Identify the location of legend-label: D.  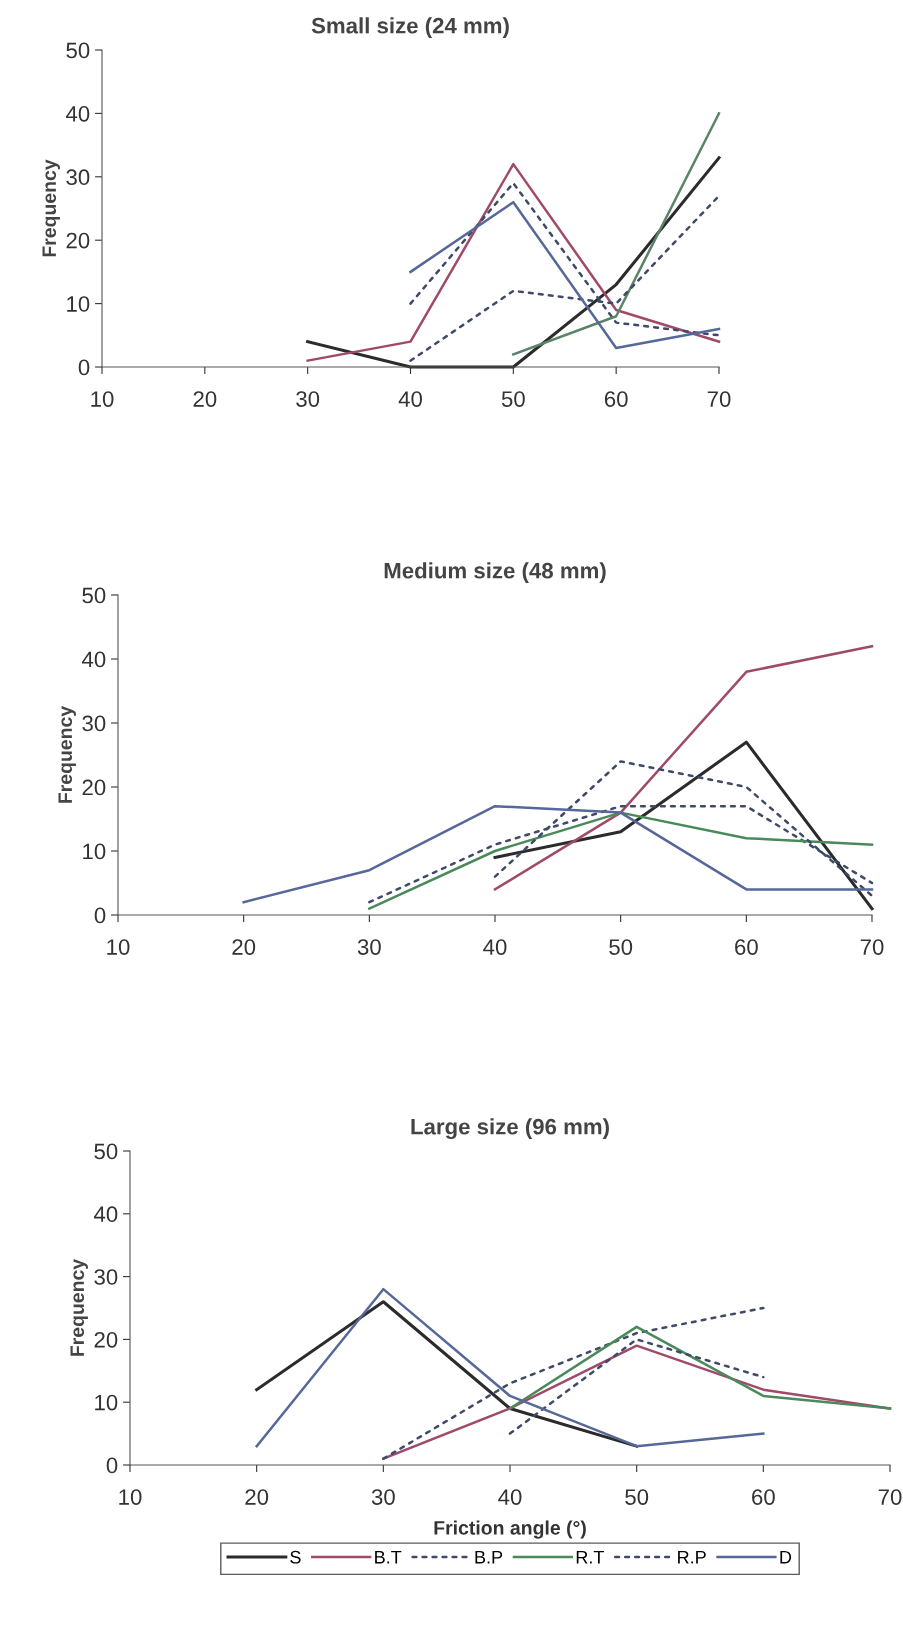
(786, 1557).